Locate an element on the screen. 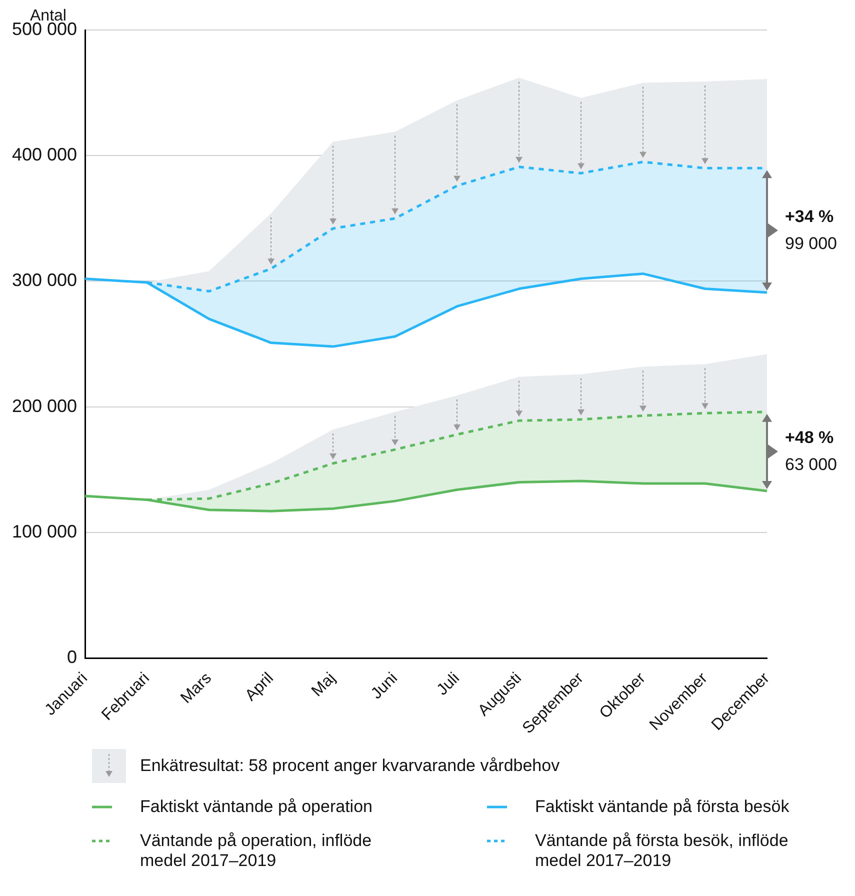 This screenshot has height=896, width=855. y-tick-label: 400 000 is located at coordinates (45, 154).